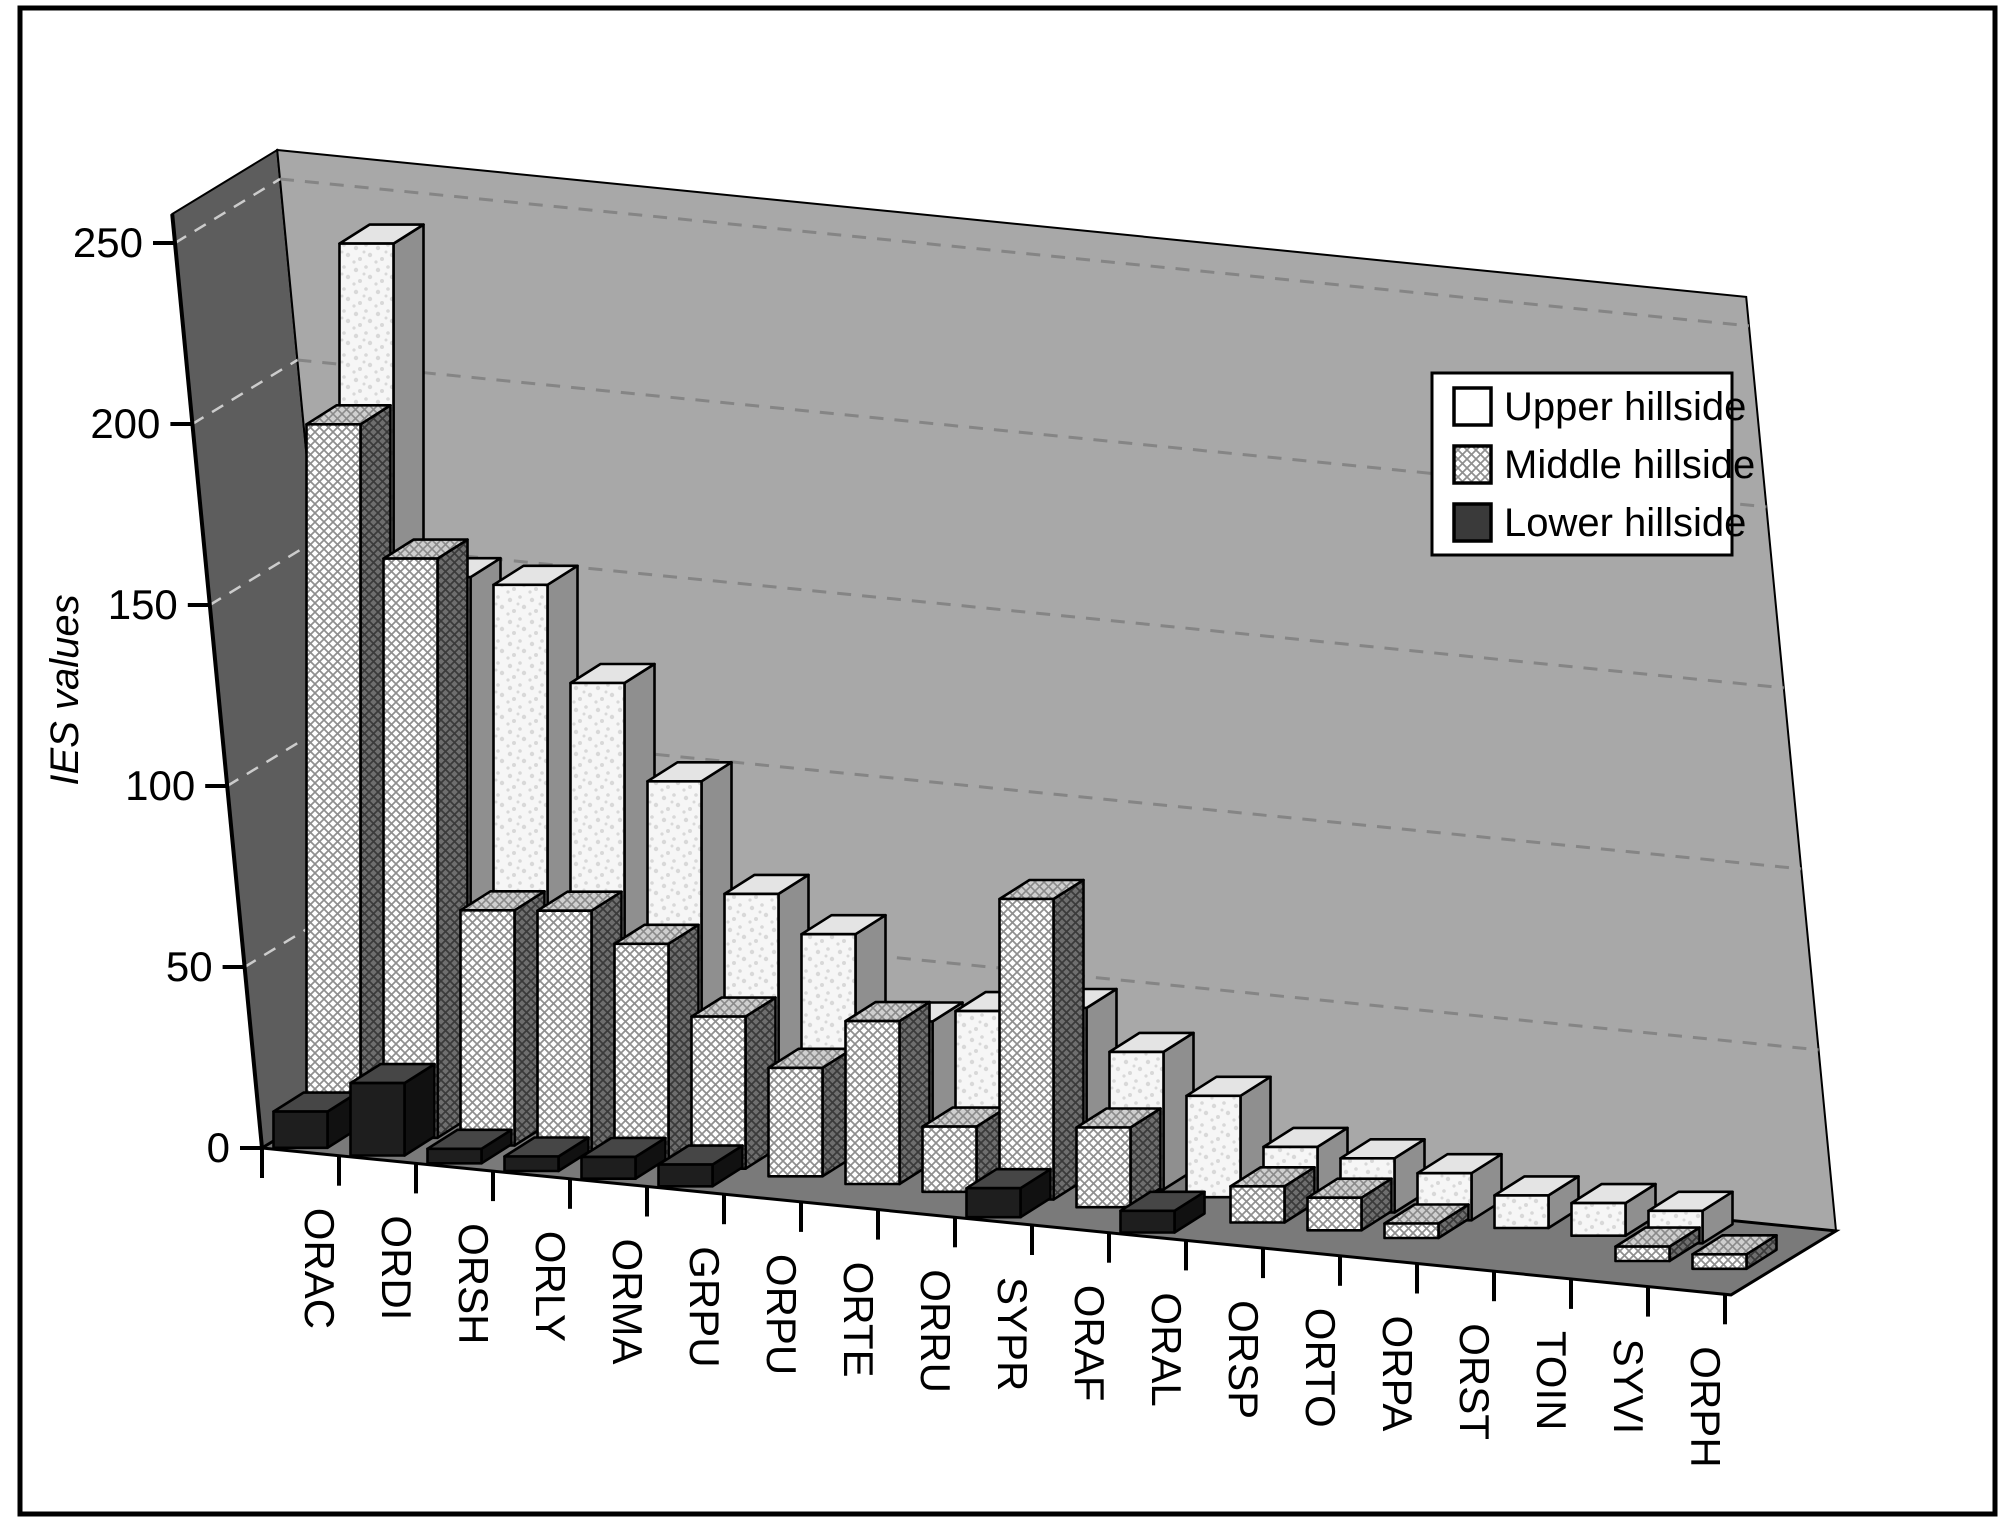 The image size is (2015, 1533). I want to click on legend-label: Lower hillside, so click(1625, 523).